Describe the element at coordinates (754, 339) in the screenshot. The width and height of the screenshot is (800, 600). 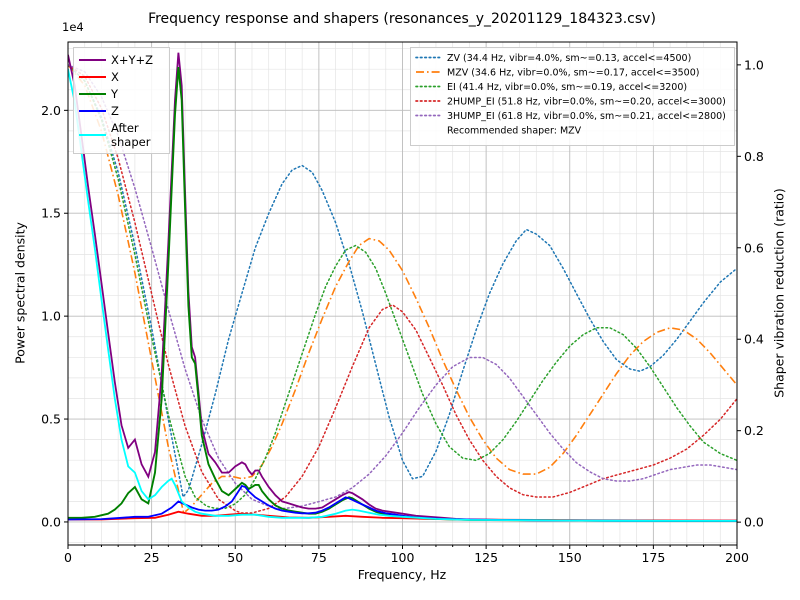
I see `y-right-tick-label: 0.4` at that location.